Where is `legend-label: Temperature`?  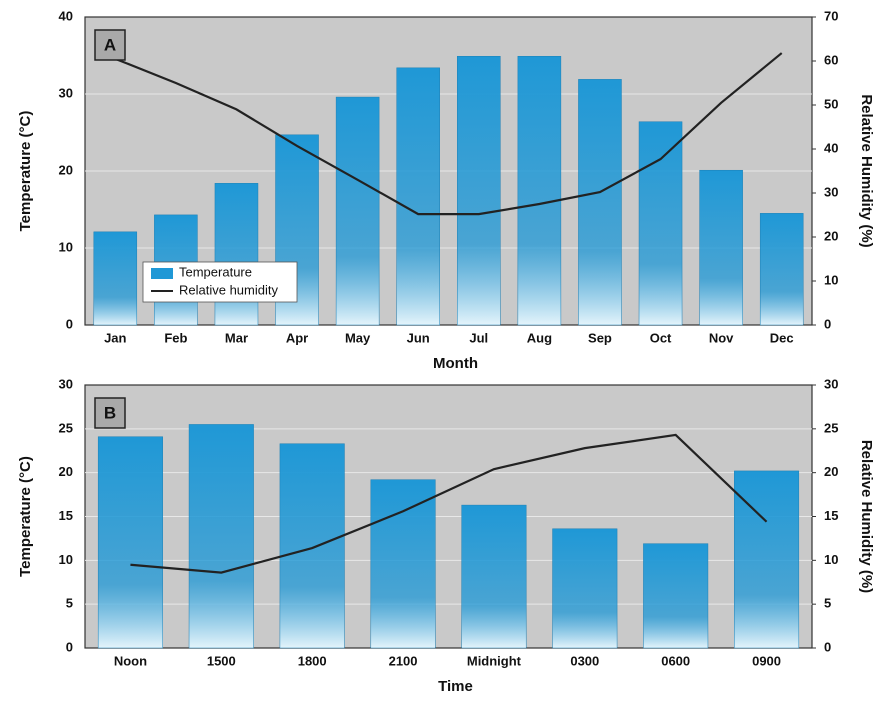 legend-label: Temperature is located at coordinates (215, 271).